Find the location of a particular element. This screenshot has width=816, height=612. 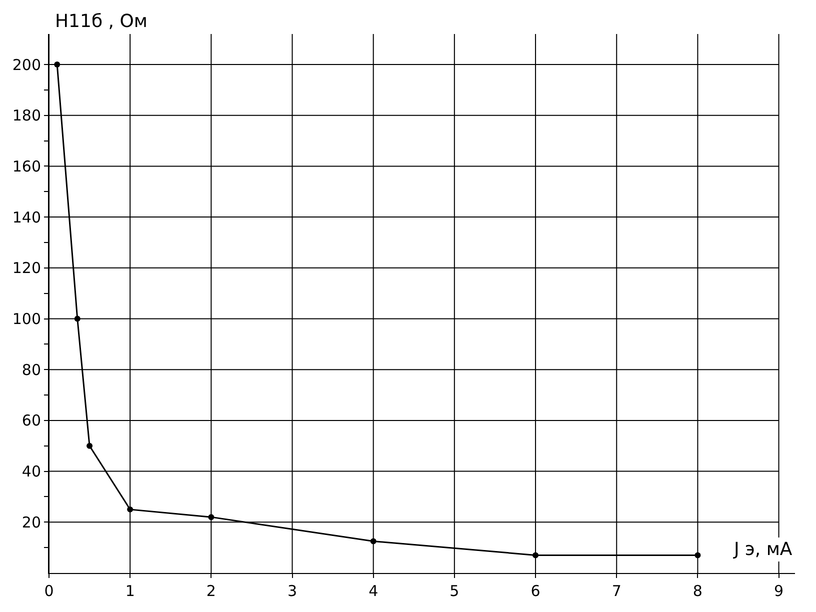

y-tick-label: 20 is located at coordinates (31, 522).